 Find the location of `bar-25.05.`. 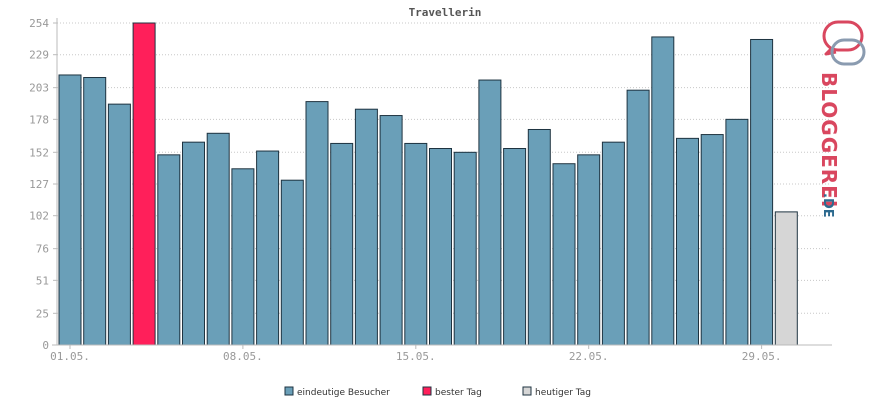

bar-25.05. is located at coordinates (663, 191).